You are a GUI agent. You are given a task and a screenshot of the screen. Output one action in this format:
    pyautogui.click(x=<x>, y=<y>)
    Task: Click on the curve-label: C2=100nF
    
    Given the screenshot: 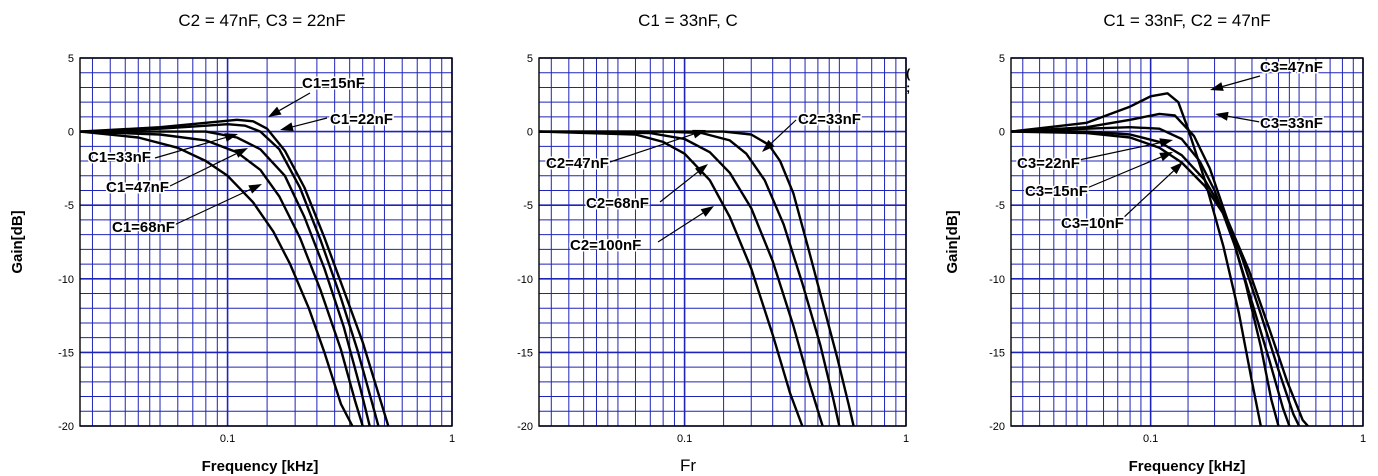 What is the action you would take?
    pyautogui.click(x=605, y=245)
    